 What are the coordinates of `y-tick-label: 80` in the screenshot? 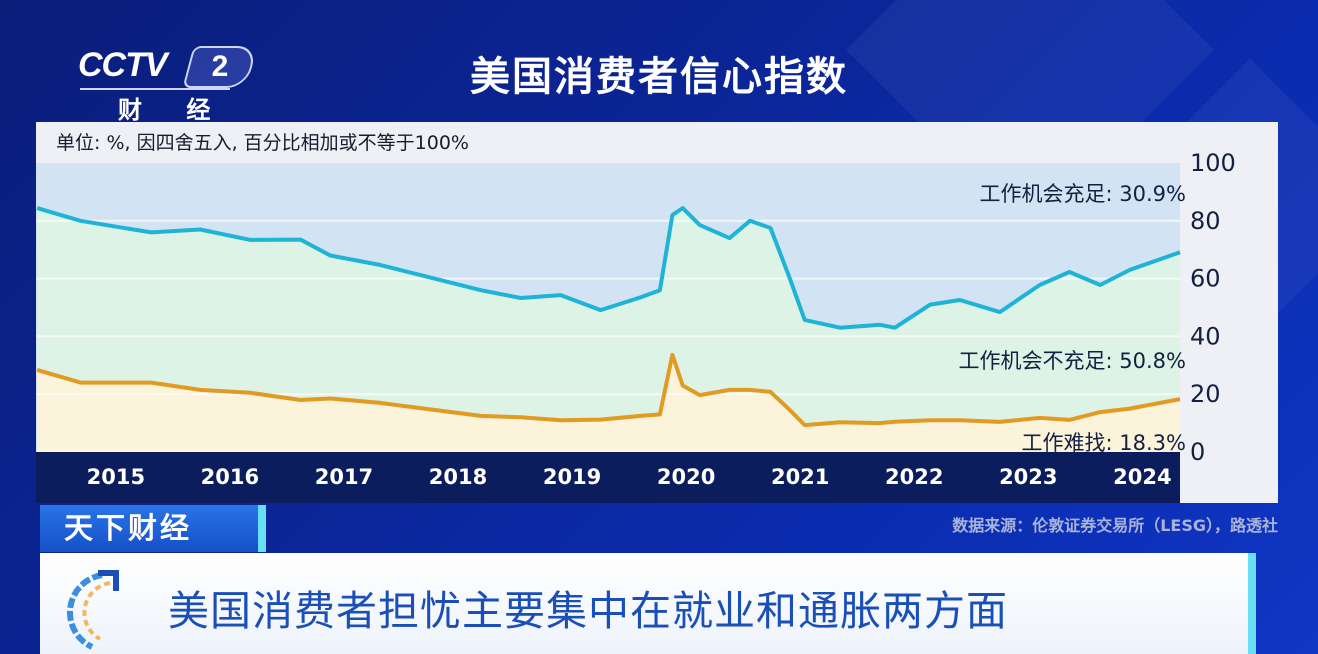 It's located at (1205, 221).